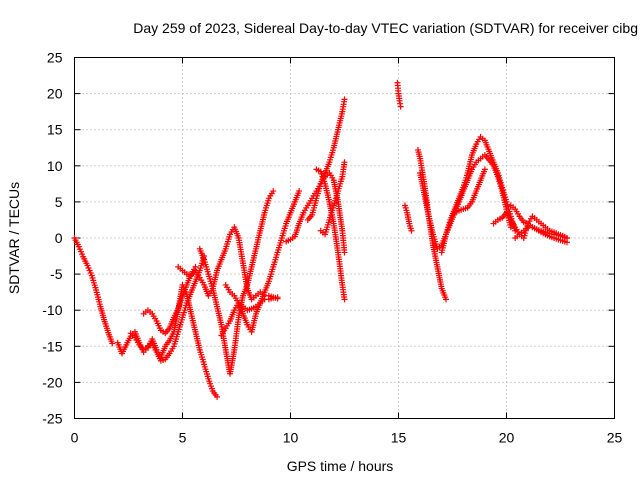 The width and height of the screenshot is (640, 480). What do you see at coordinates (59, 202) in the screenshot?
I see `y-tick-label: 5` at bounding box center [59, 202].